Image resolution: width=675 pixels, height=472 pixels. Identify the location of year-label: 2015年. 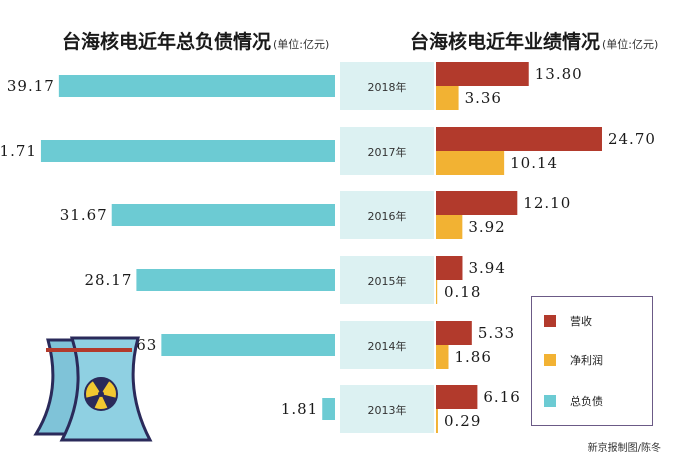
(387, 281).